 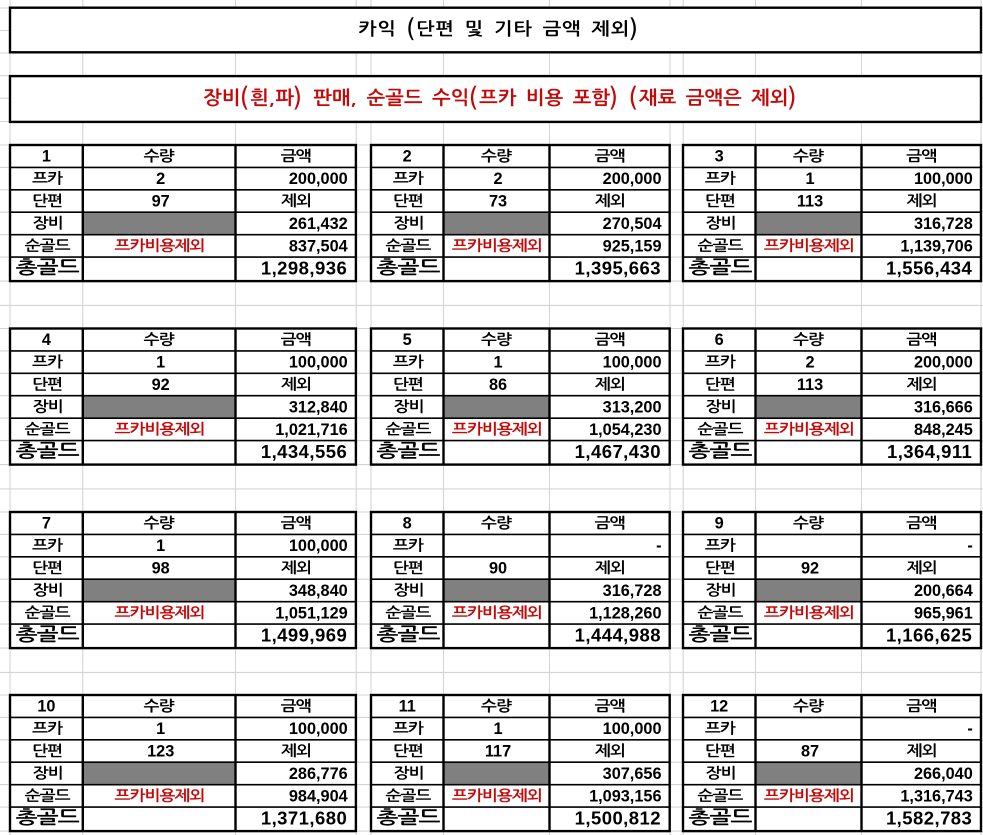 I want to click on svg-text: 4, so click(x=46, y=340).